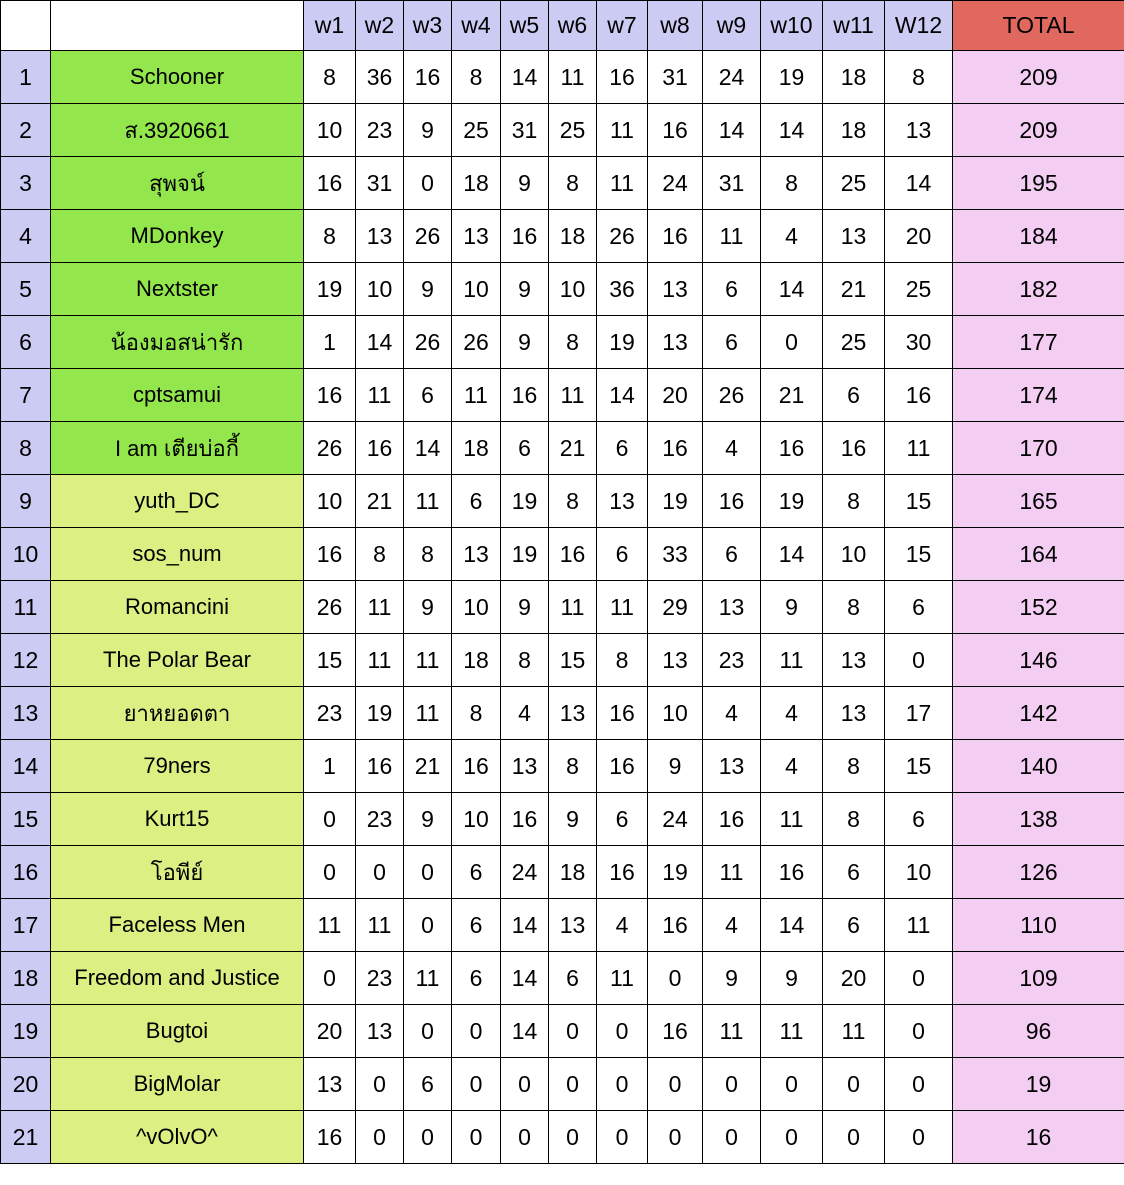  I want to click on score-cell-w9: 0, so click(731, 1084).